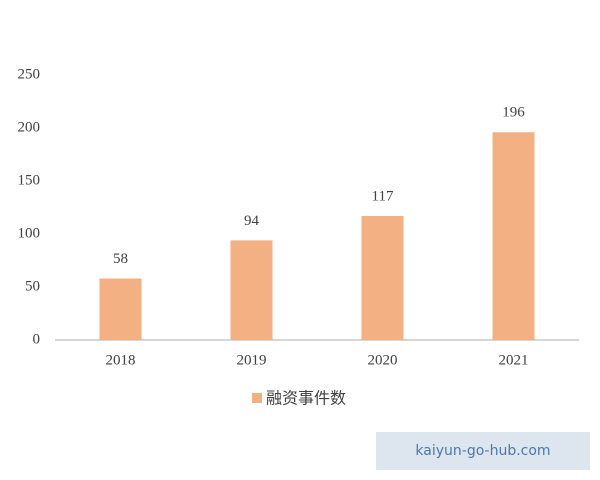  What do you see at coordinates (252, 360) in the screenshot?
I see `x-tick-label: 2019` at bounding box center [252, 360].